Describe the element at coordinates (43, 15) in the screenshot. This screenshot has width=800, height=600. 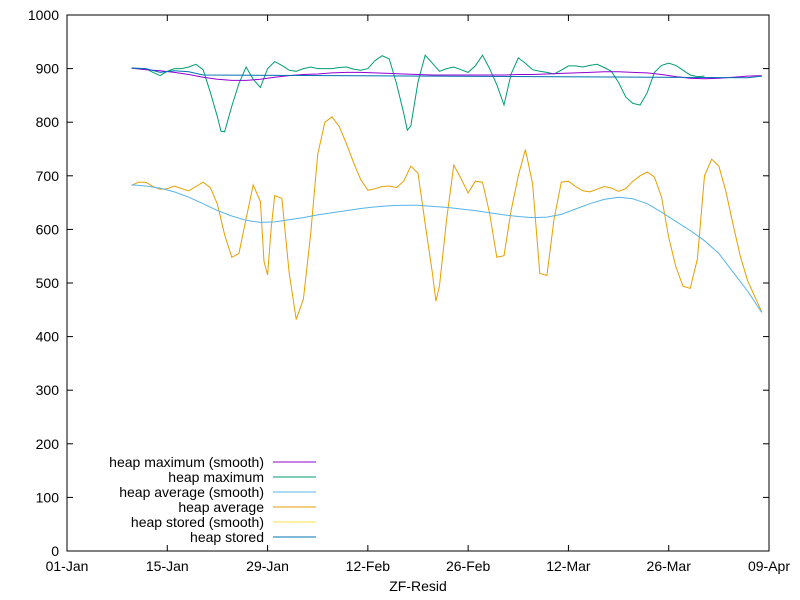
I see `y-tick-label: 1000` at that location.